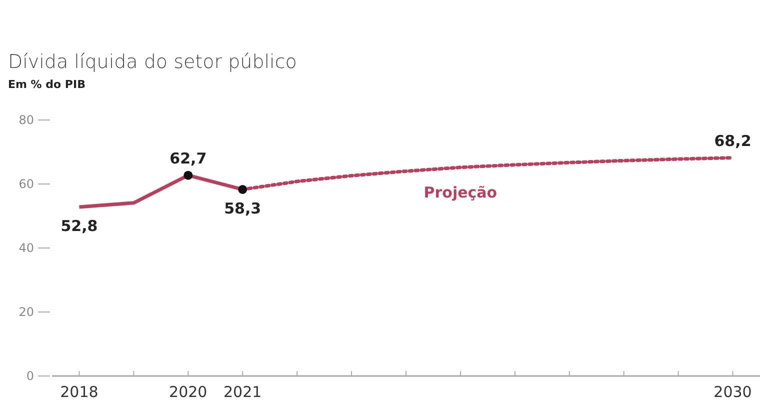  What do you see at coordinates (26, 184) in the screenshot?
I see `y-tick-label: 60` at bounding box center [26, 184].